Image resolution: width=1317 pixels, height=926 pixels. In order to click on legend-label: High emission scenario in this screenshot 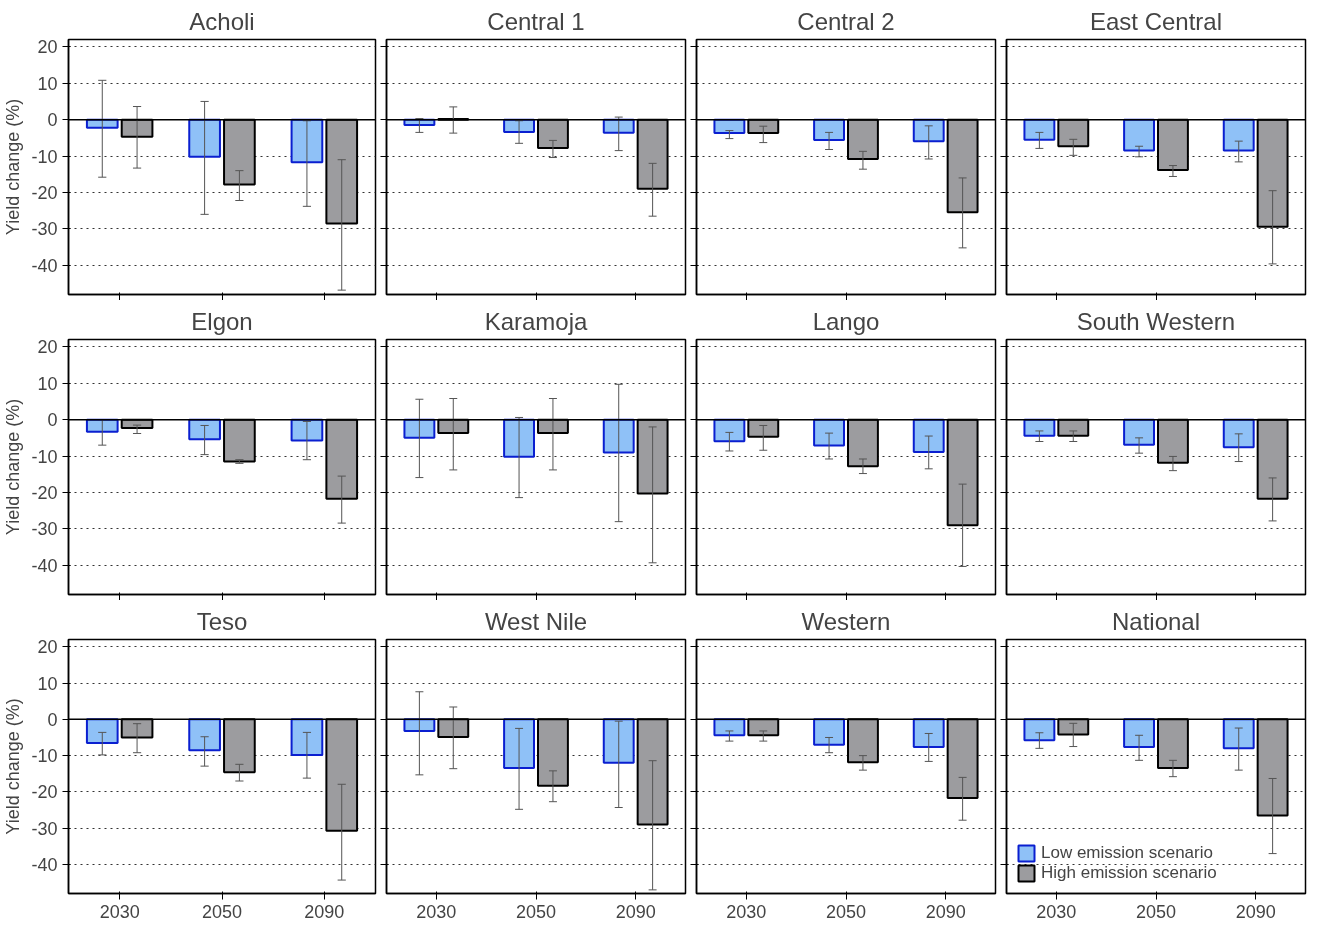, I will do `click(1129, 873)`.